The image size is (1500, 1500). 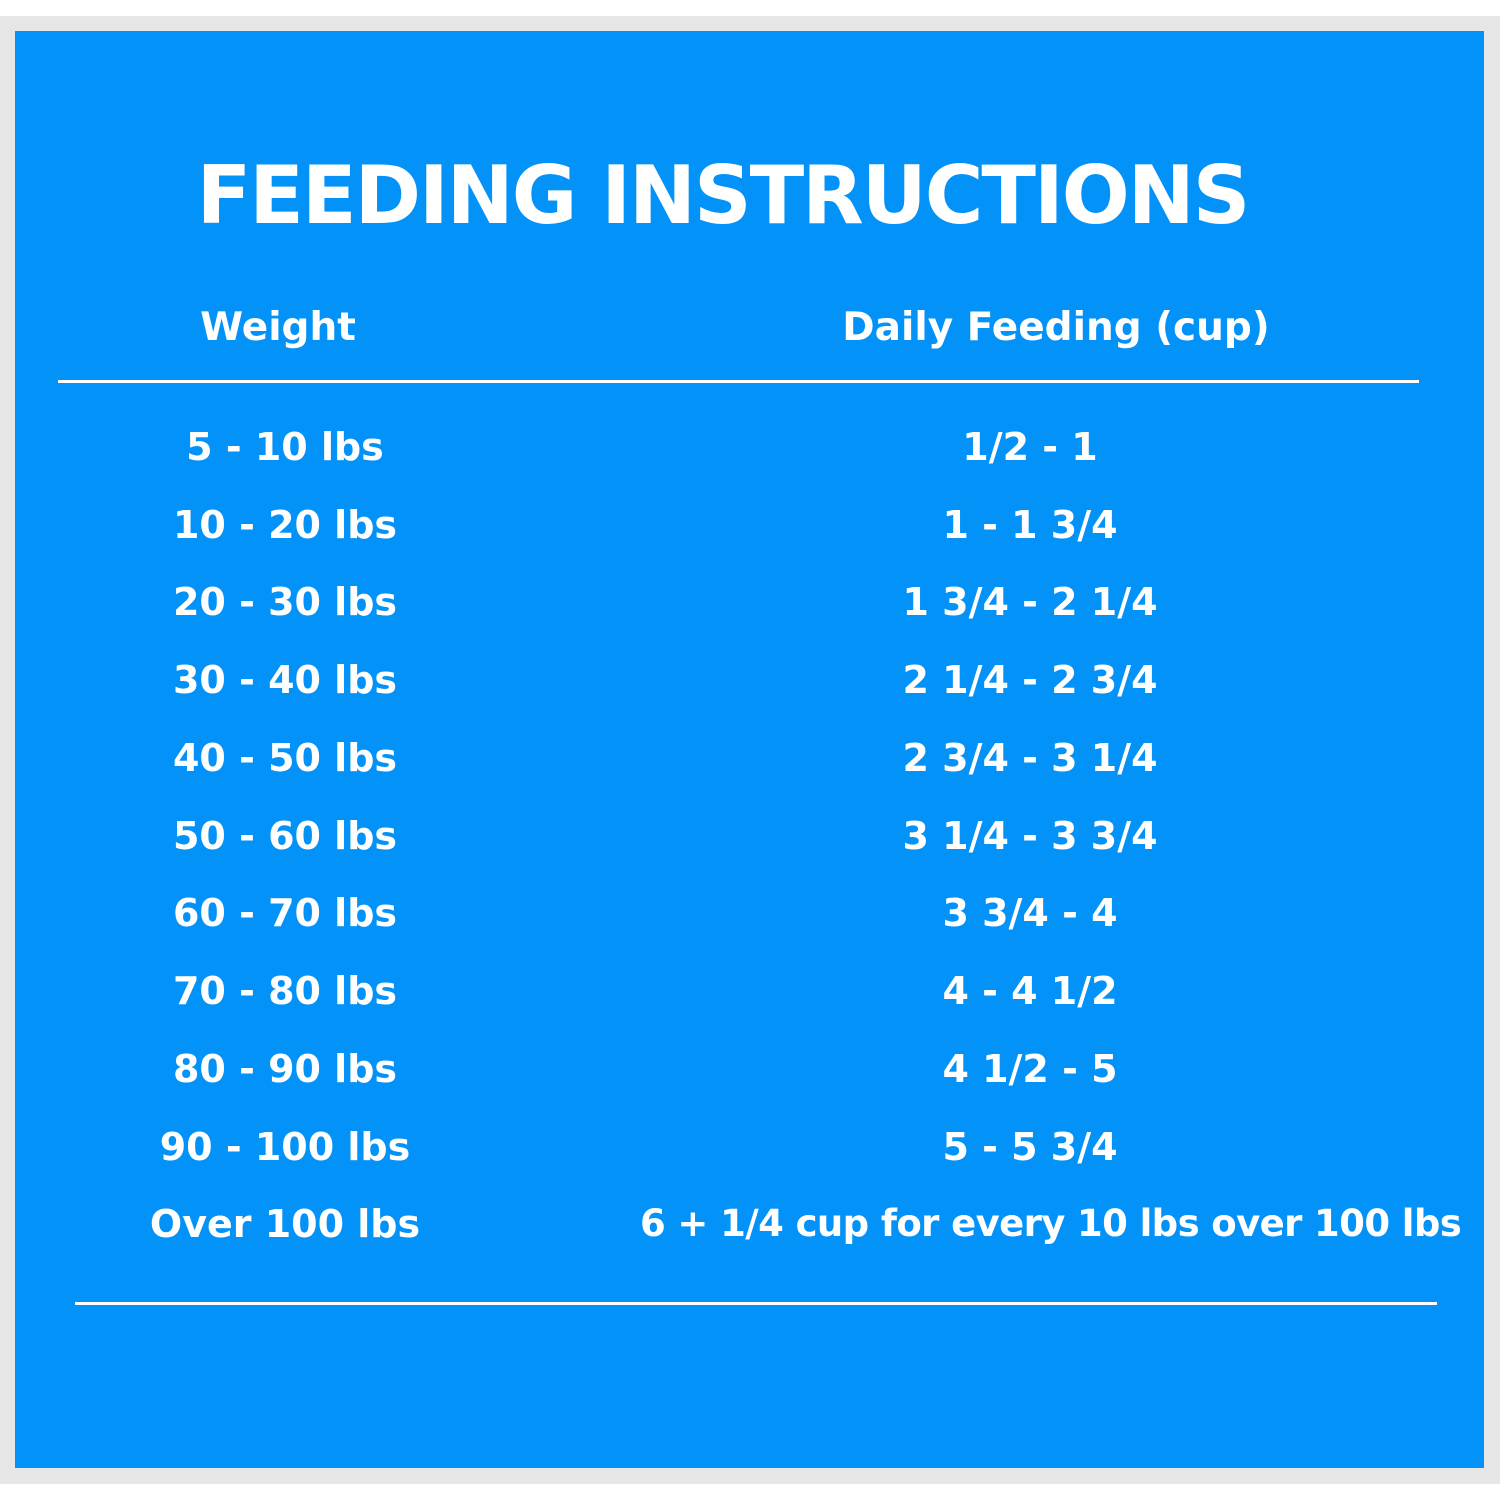 What do you see at coordinates (750, 602) in the screenshot?
I see `table-row: 20 - 30 lbs 1 3/4 - 2 1/4` at bounding box center [750, 602].